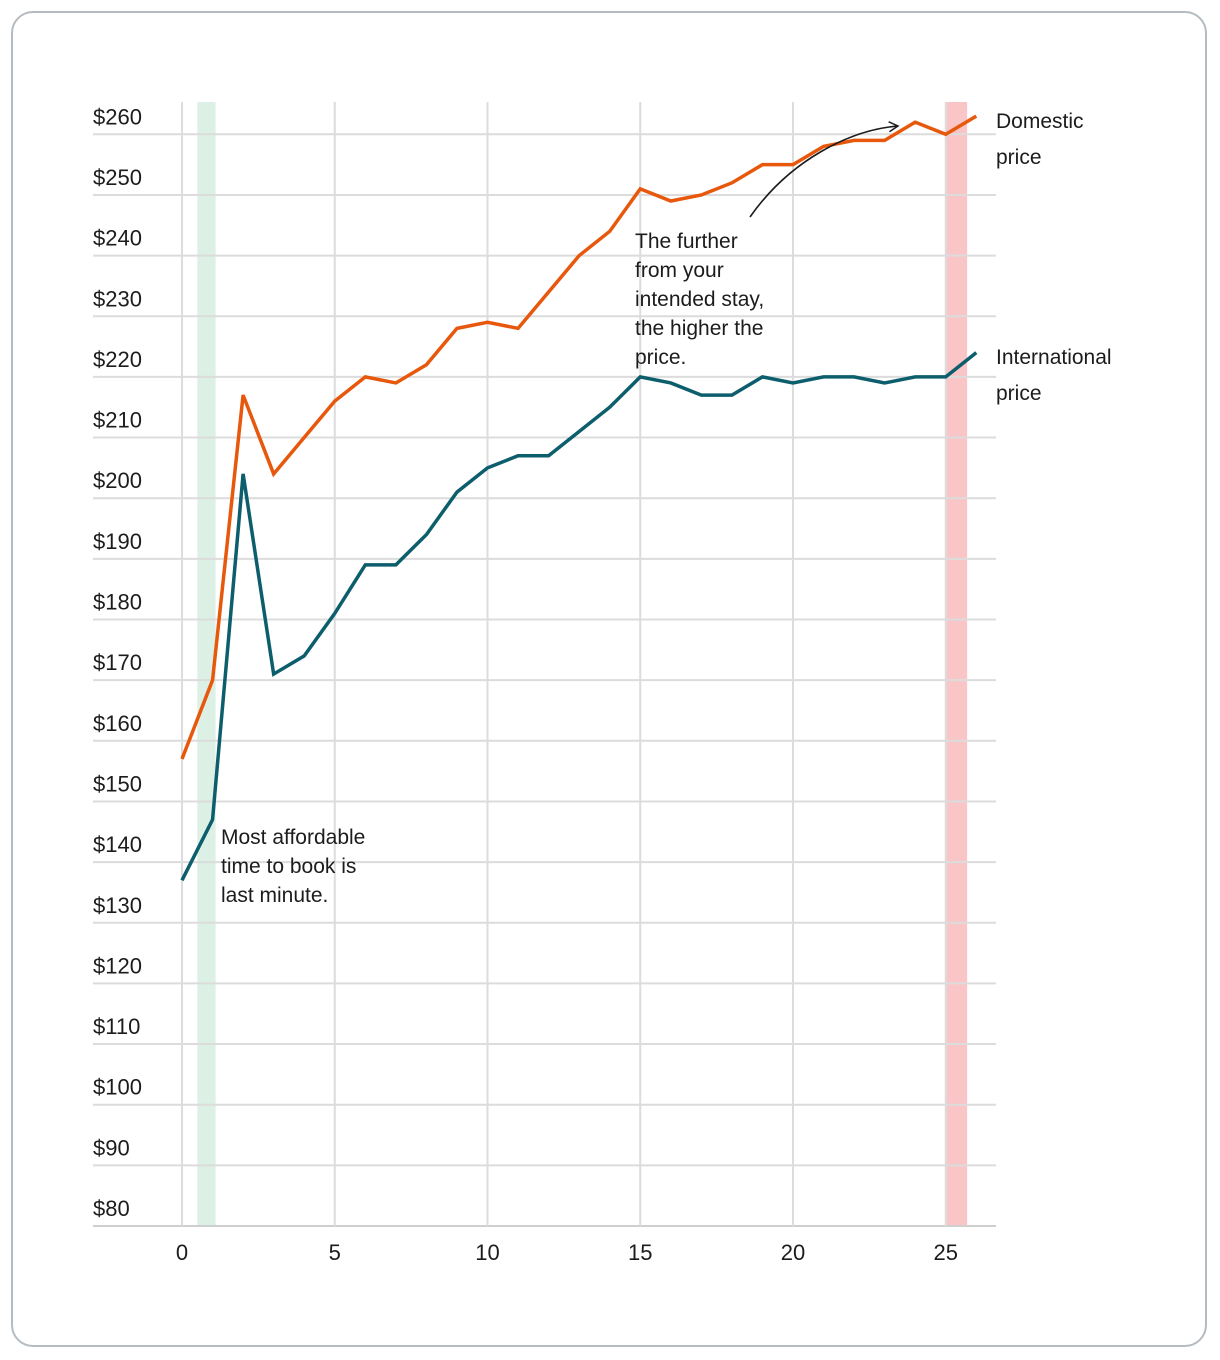 The width and height of the screenshot is (1220, 1360). I want to click on x-tick-label: 0, so click(182, 1252).